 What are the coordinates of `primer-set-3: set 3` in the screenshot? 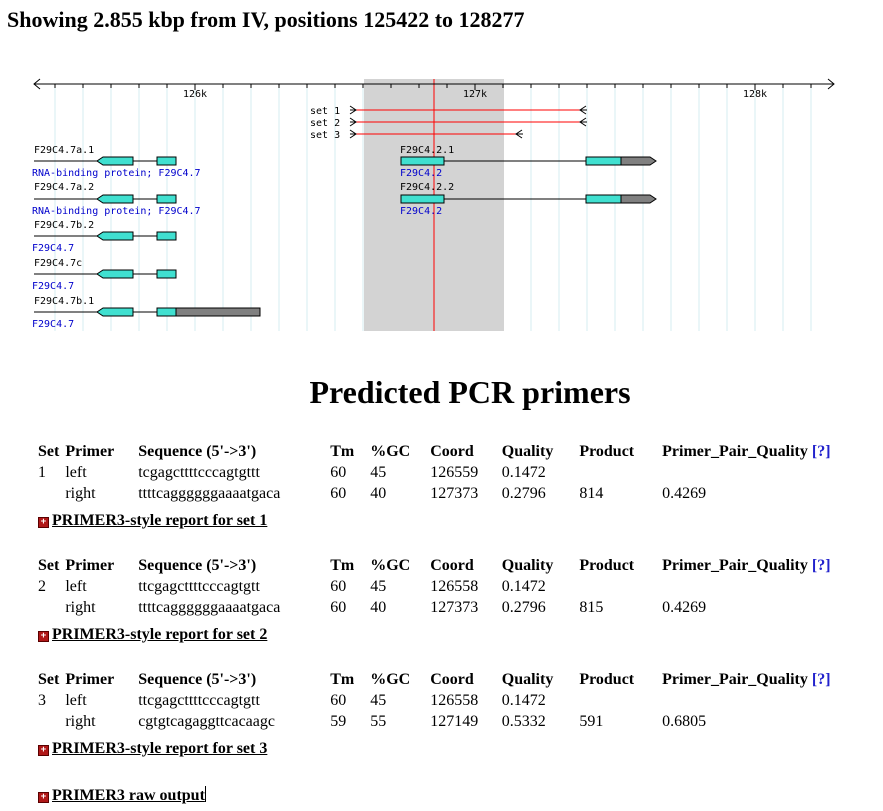 It's located at (416, 135).